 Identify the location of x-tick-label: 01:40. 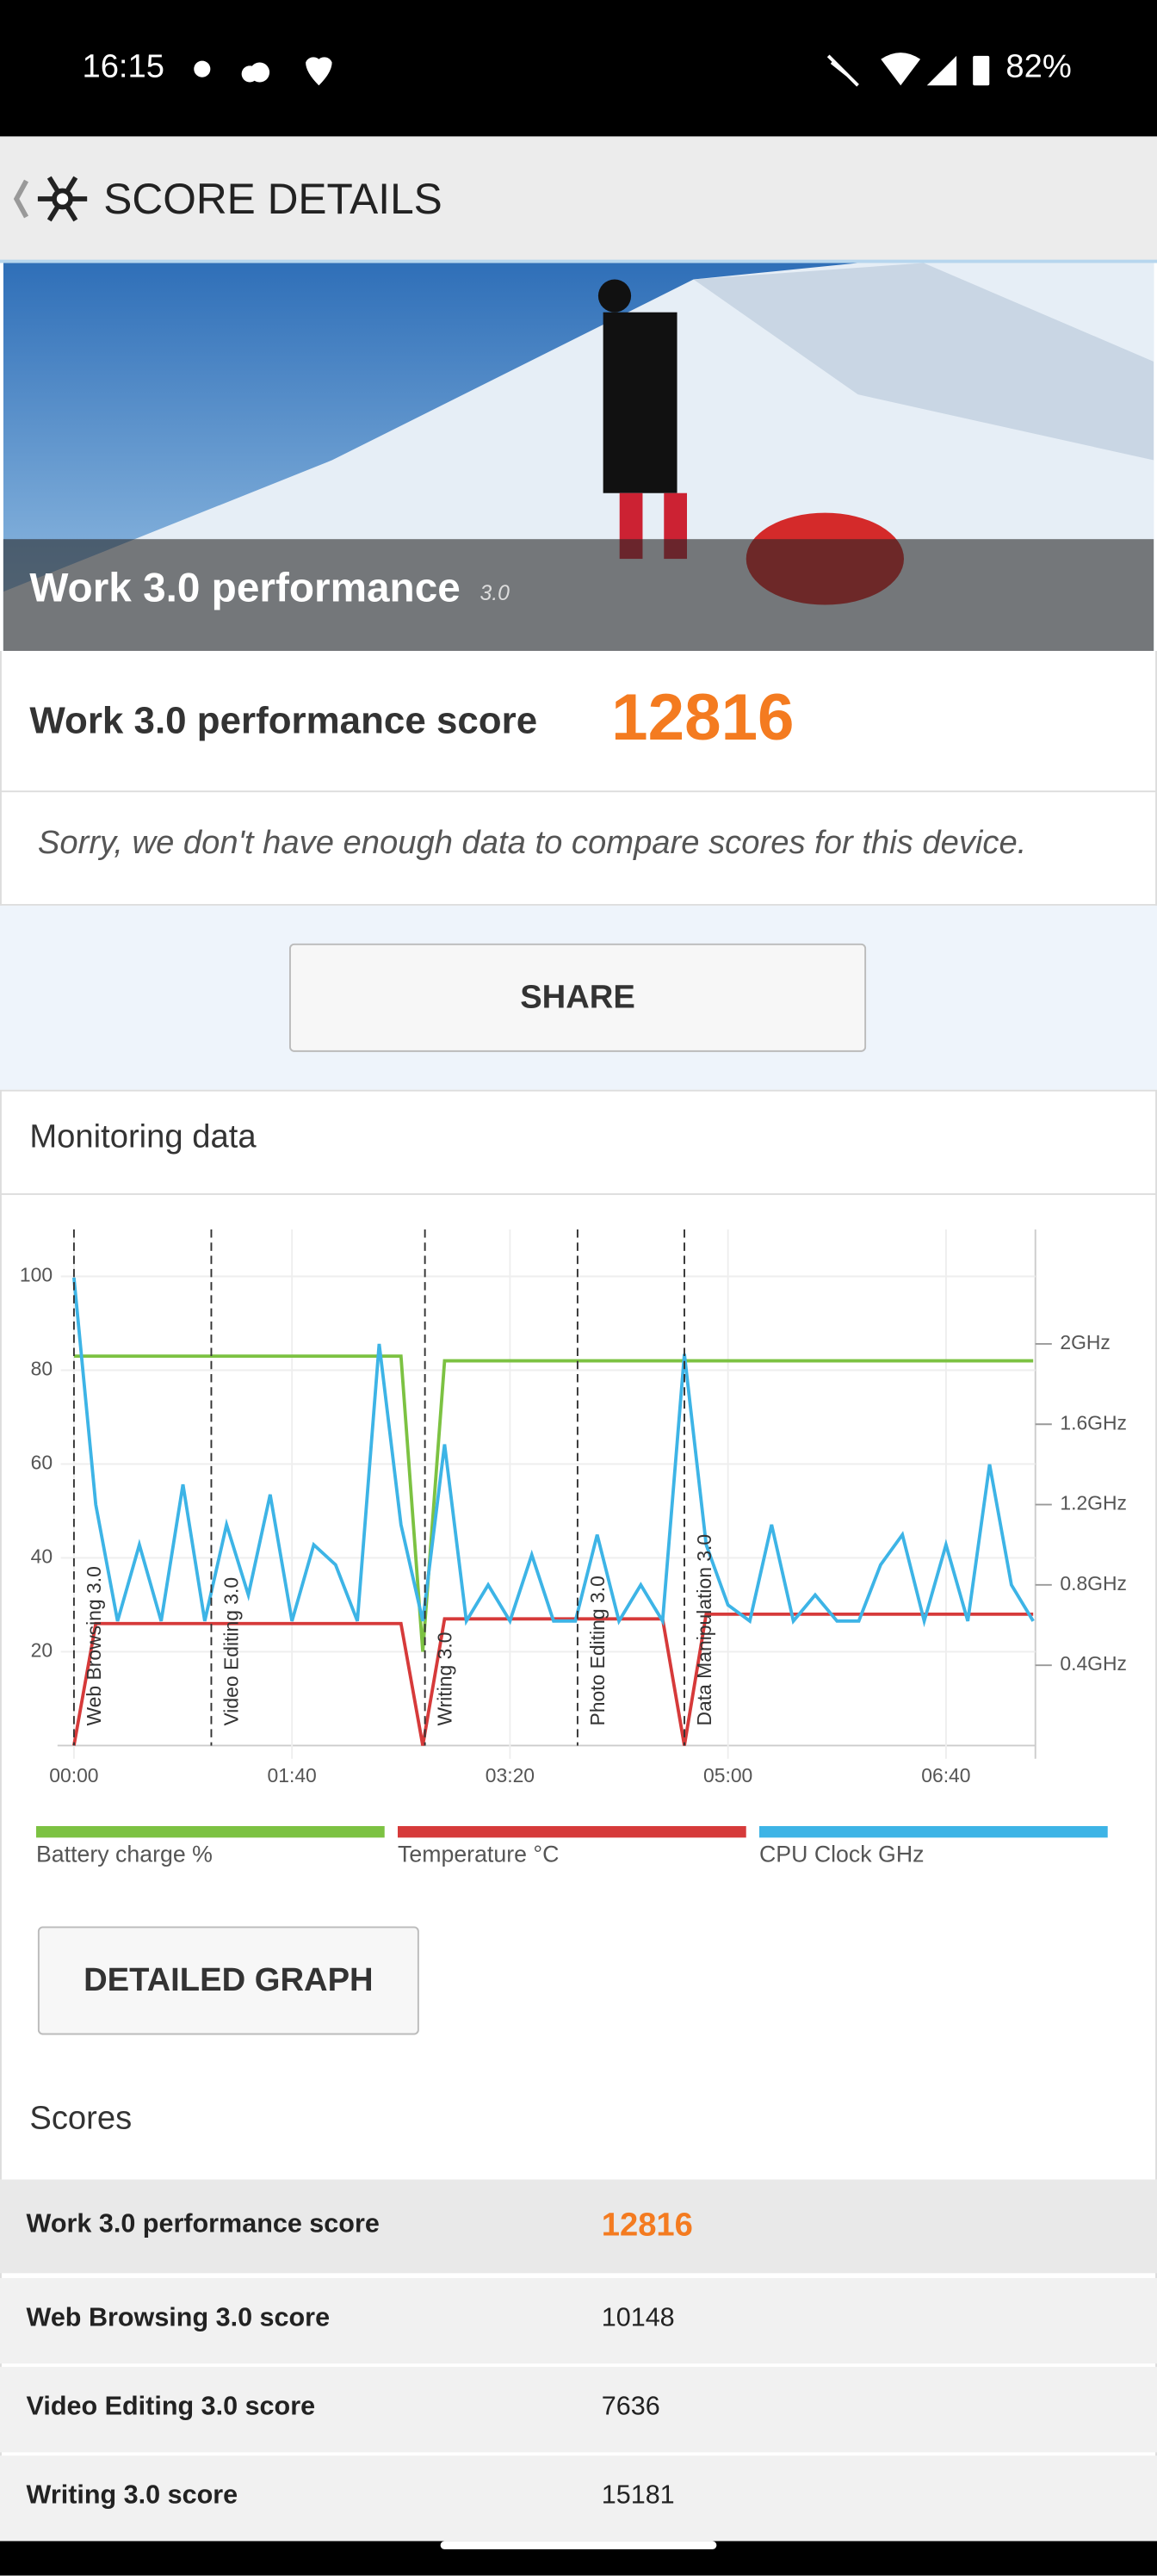
(292, 1775).